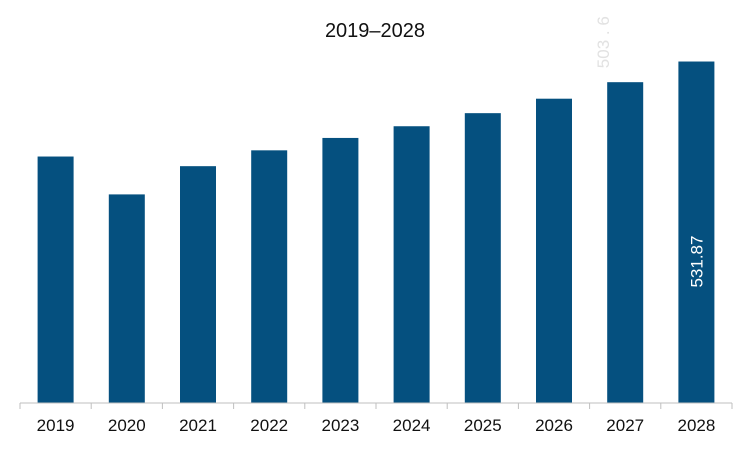 The width and height of the screenshot is (751, 451). I want to click on bar-2019, so click(55, 279).